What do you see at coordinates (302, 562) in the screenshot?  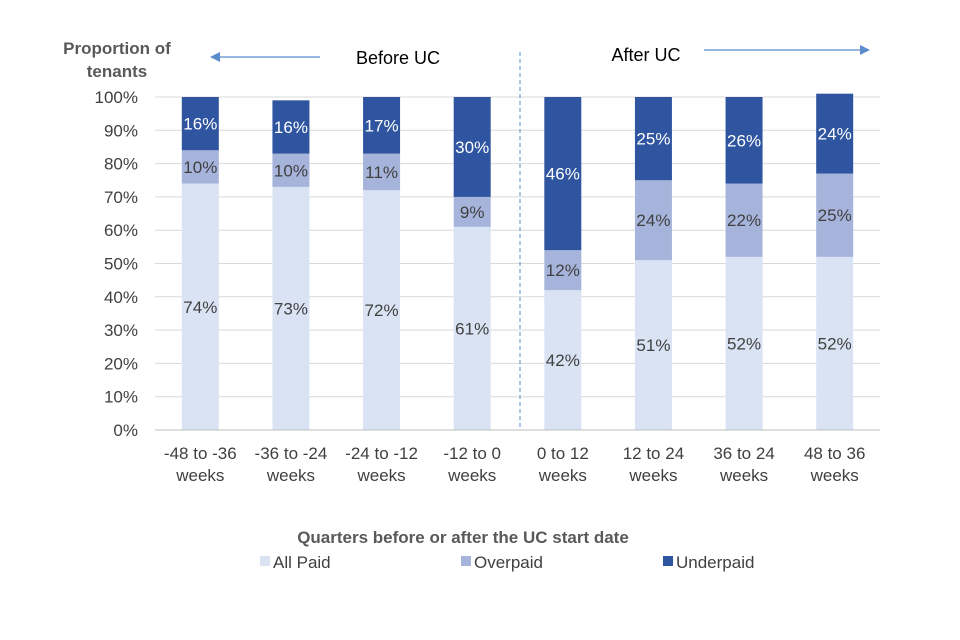 I see `legend-label: All Paid` at bounding box center [302, 562].